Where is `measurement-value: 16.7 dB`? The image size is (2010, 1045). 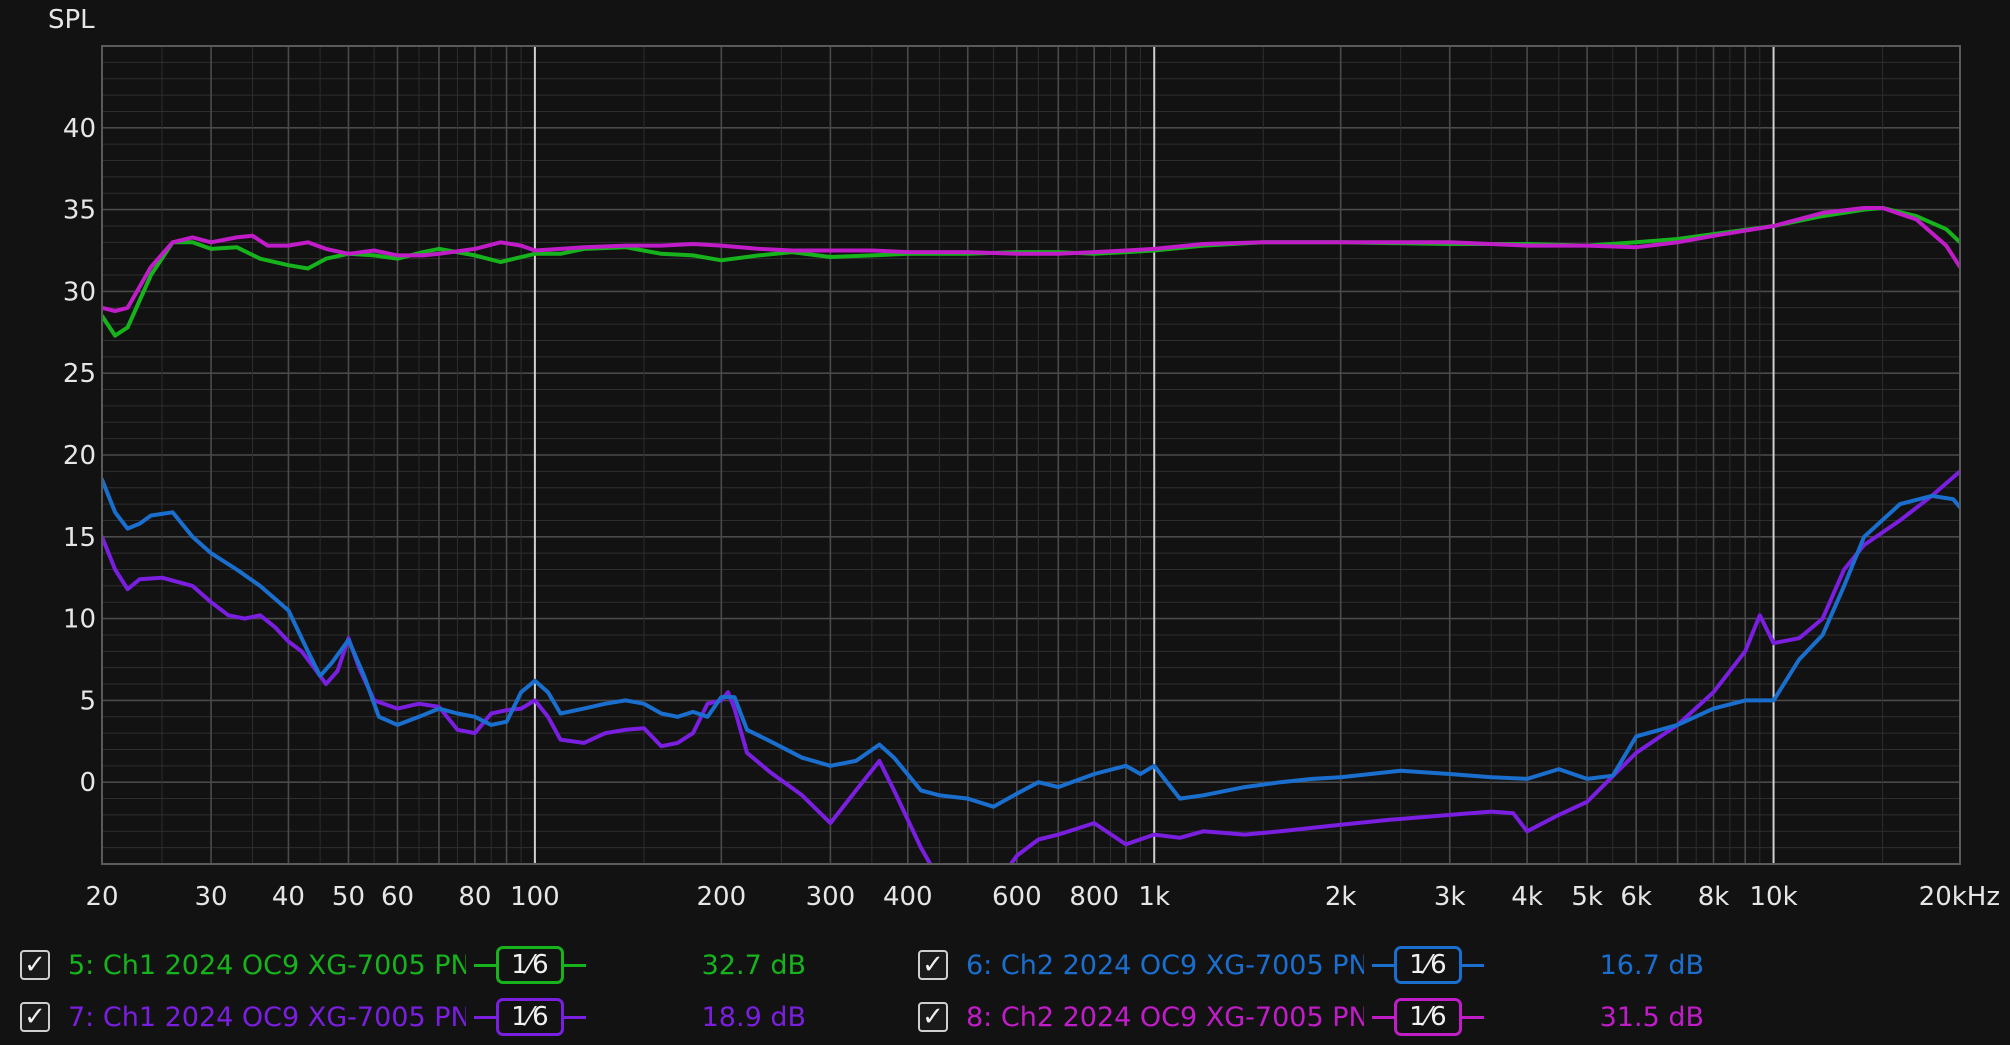 measurement-value: 16.7 dB is located at coordinates (1651, 965).